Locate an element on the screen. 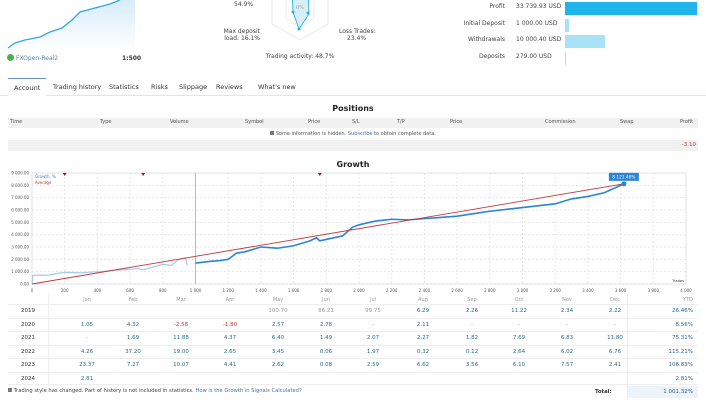  summary-label: Withdrawals is located at coordinates (486, 39).